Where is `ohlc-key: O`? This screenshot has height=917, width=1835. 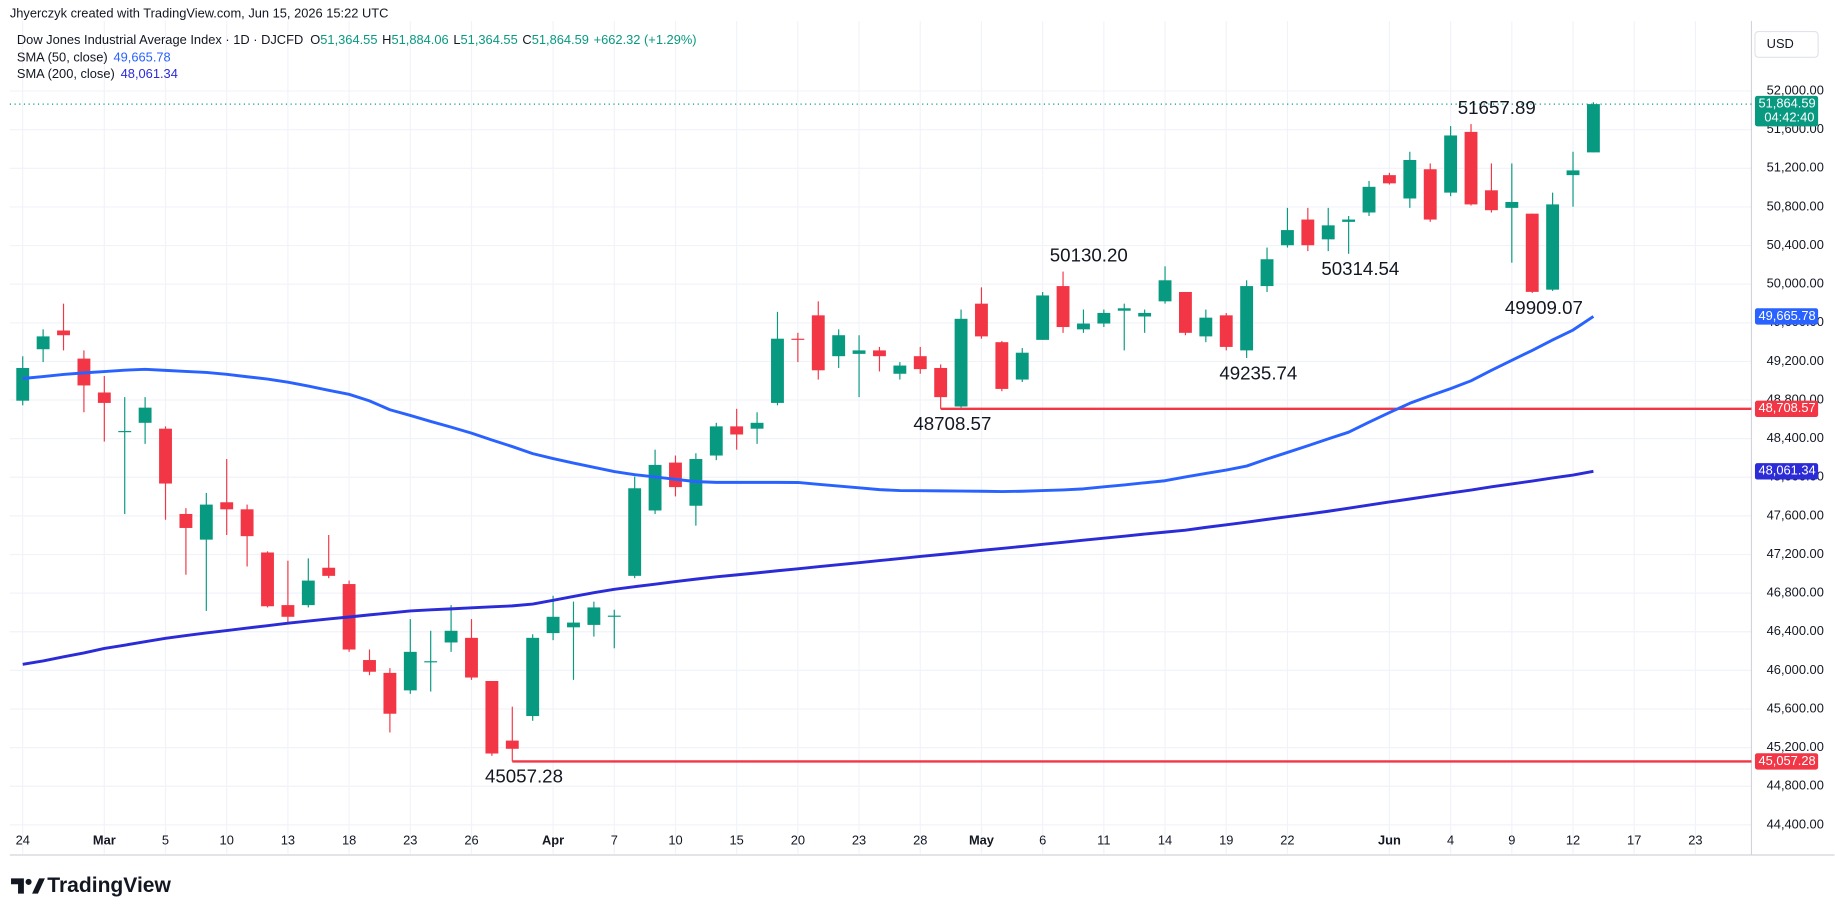 ohlc-key: O is located at coordinates (315, 39).